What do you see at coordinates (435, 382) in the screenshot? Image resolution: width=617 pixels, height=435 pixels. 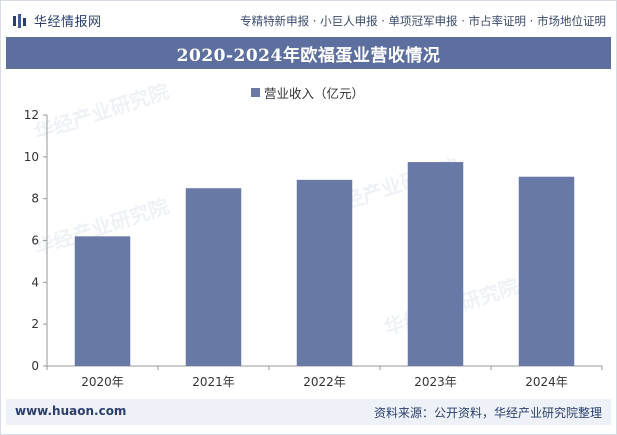 I see `x-tick-label: 2023年` at bounding box center [435, 382].